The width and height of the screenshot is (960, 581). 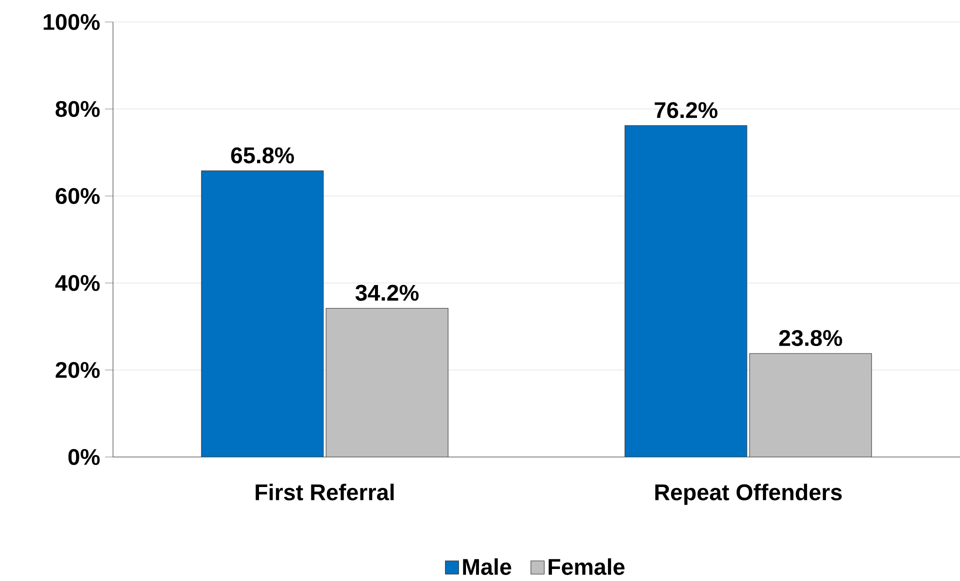 What do you see at coordinates (78, 370) in the screenshot?
I see `y-tick-label: 20%` at bounding box center [78, 370].